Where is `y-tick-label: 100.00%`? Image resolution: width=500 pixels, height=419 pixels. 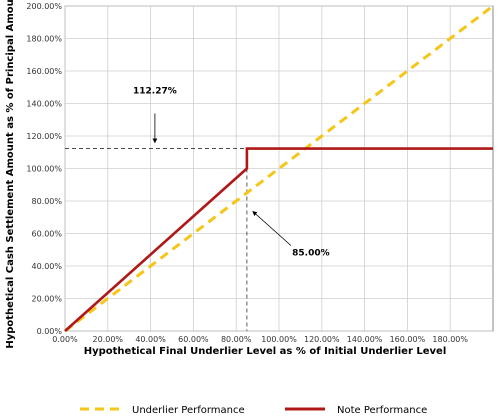
y-tick-label: 100.00% is located at coordinates (44, 169).